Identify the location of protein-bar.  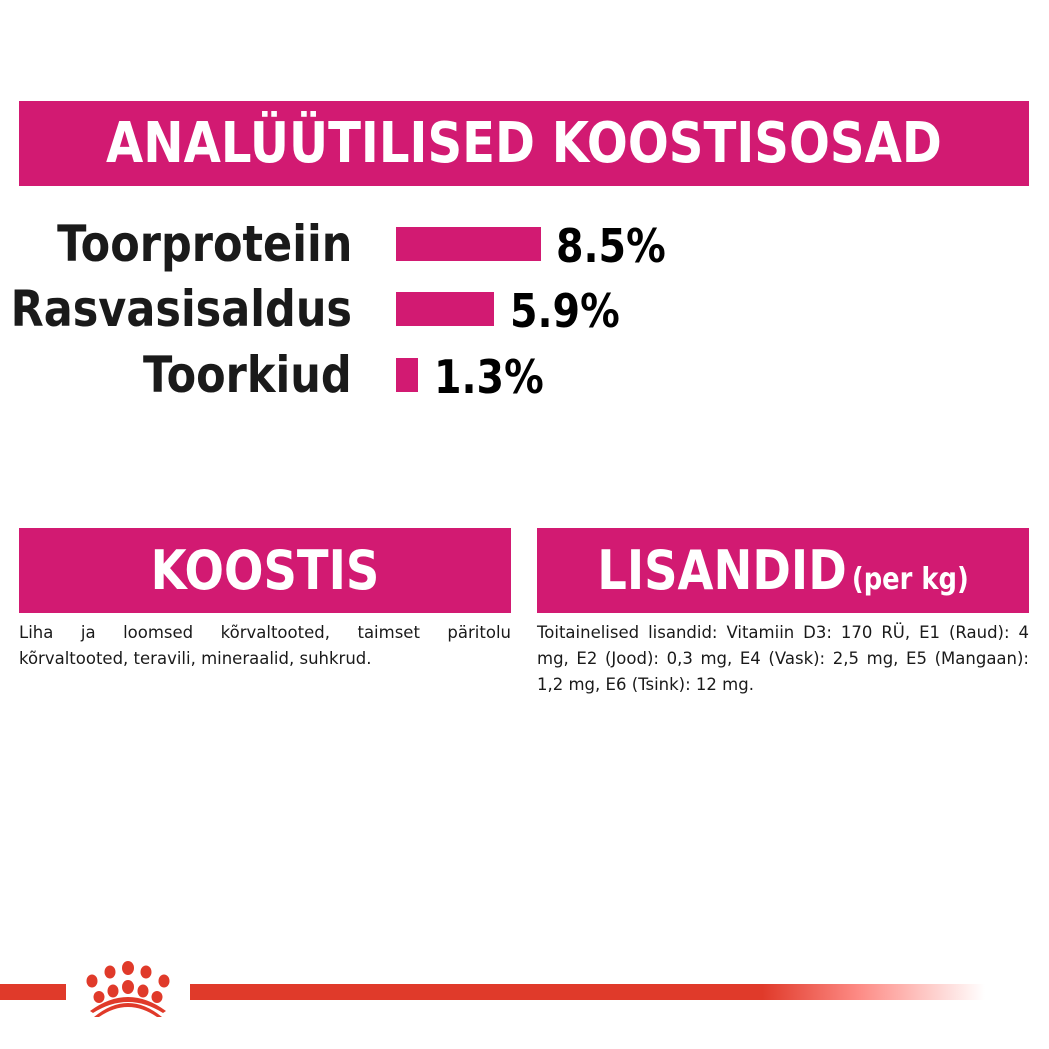
(468, 244).